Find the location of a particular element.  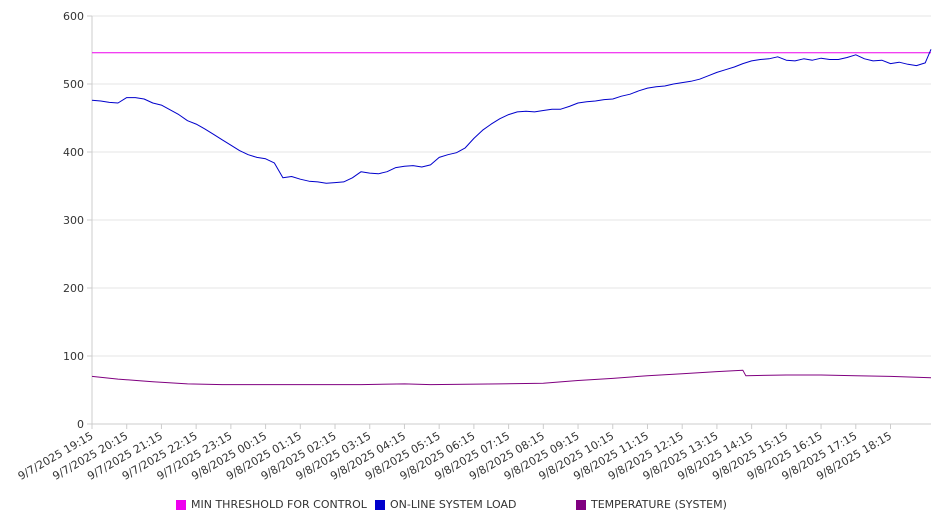

y-tick-label: 100 is located at coordinates (73, 356).